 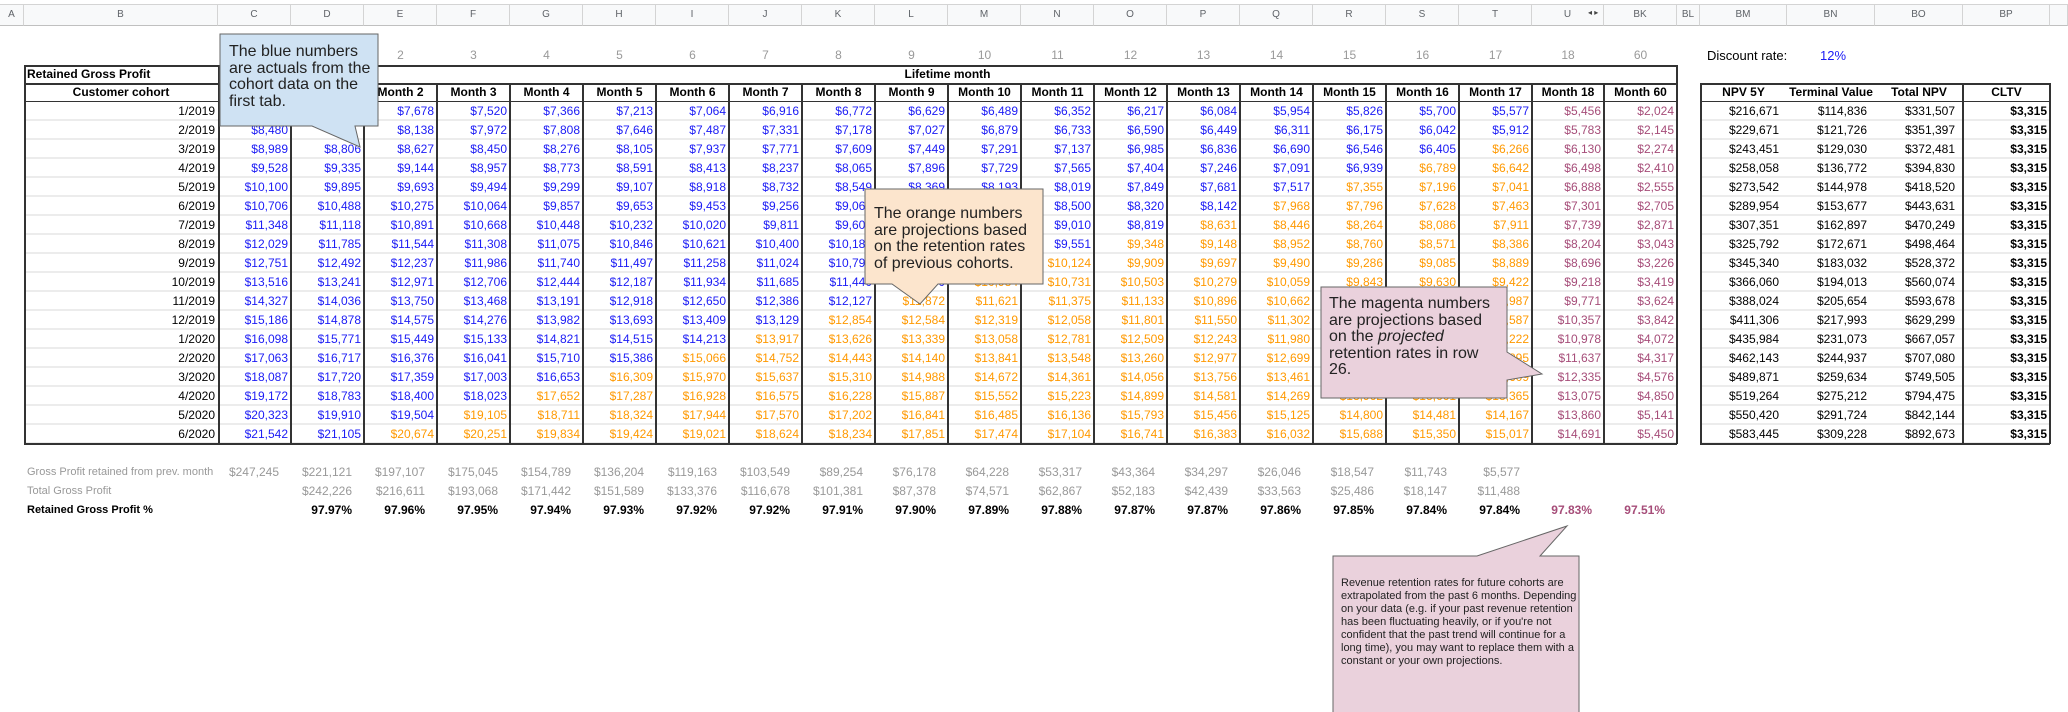 What do you see at coordinates (400, 491) in the screenshot?
I see `summary-cell: $216,611` at bounding box center [400, 491].